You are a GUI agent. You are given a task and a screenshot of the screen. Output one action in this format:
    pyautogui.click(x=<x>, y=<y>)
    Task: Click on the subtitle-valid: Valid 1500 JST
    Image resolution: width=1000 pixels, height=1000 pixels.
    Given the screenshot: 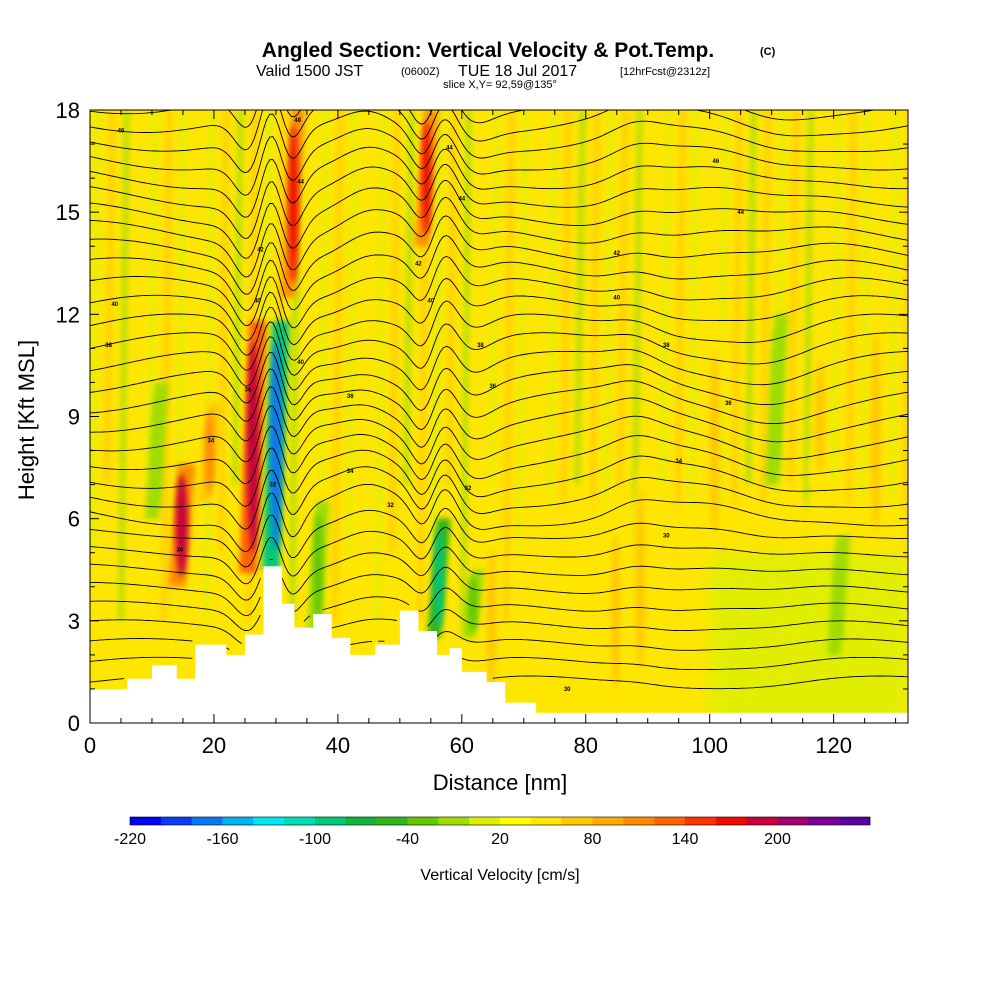 What is the action you would take?
    pyautogui.click(x=310, y=71)
    